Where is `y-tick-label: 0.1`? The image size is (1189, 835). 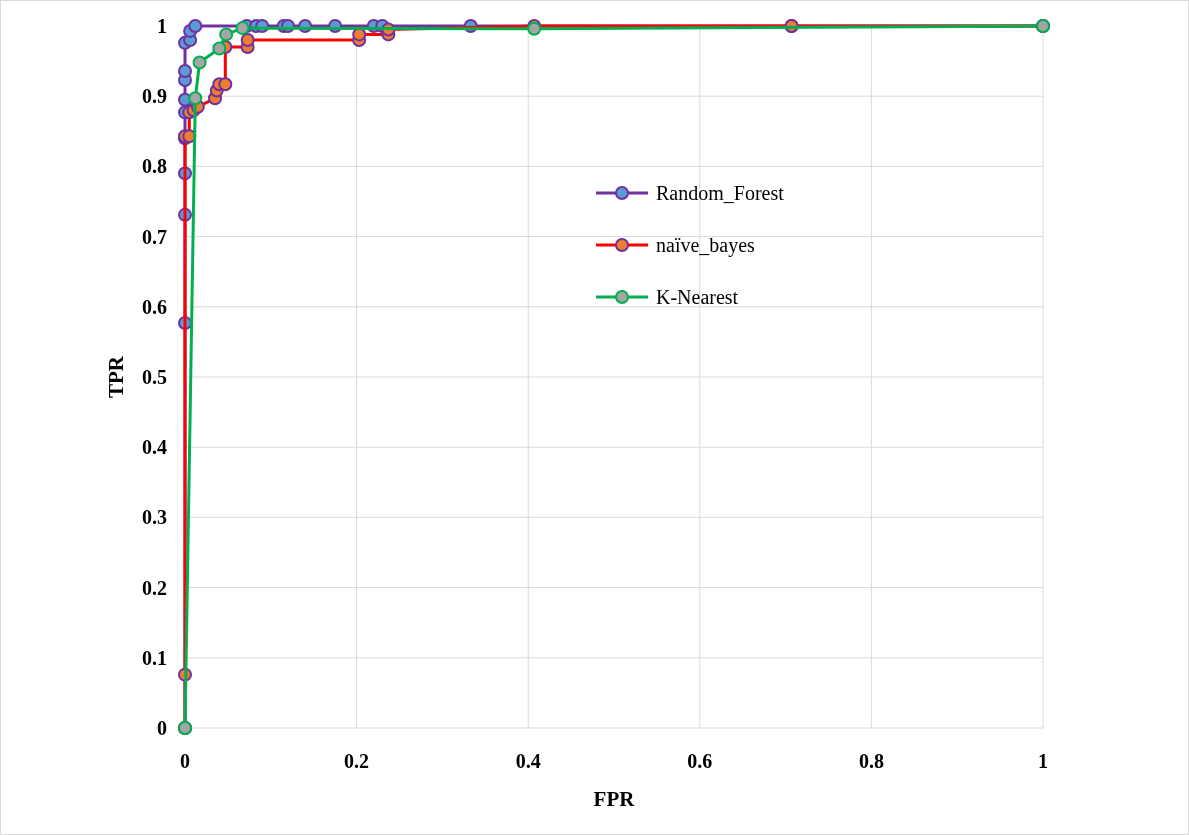 y-tick-label: 0.1 is located at coordinates (154, 657).